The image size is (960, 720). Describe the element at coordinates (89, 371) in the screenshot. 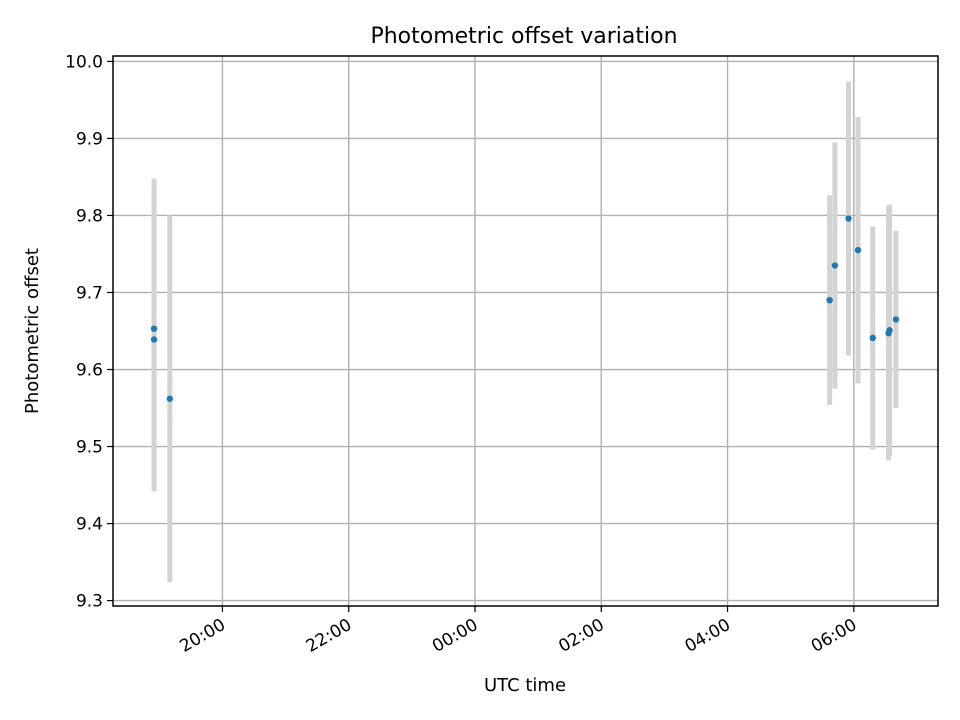

I see `y-tick-label: 9.6` at that location.